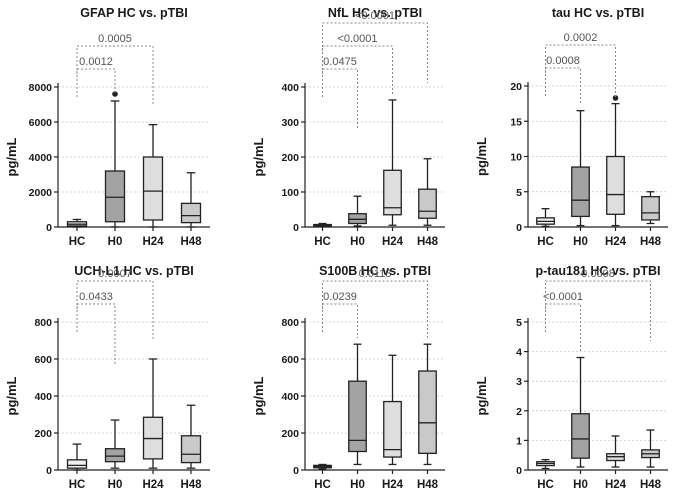 This screenshot has height=492, width=675. Describe the element at coordinates (96, 76) in the screenshot. I see `significance-bracket: 0.0012` at that location.